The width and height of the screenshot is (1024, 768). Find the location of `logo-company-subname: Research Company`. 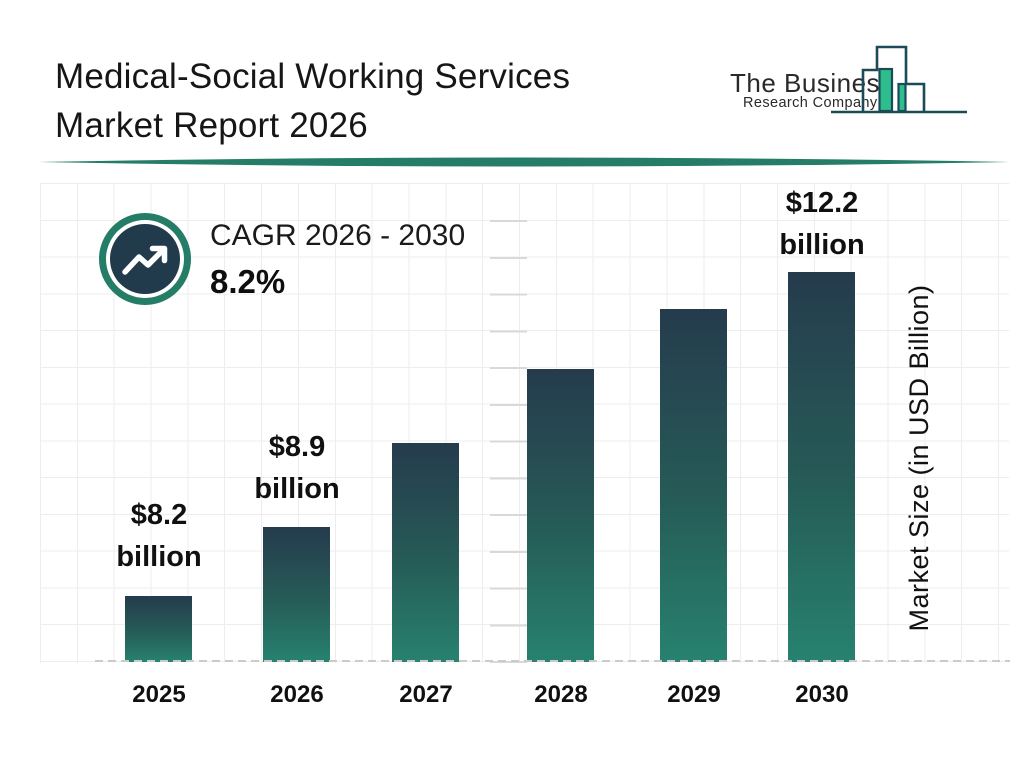

logo-company-subname: Research Company is located at coordinates (810, 103).